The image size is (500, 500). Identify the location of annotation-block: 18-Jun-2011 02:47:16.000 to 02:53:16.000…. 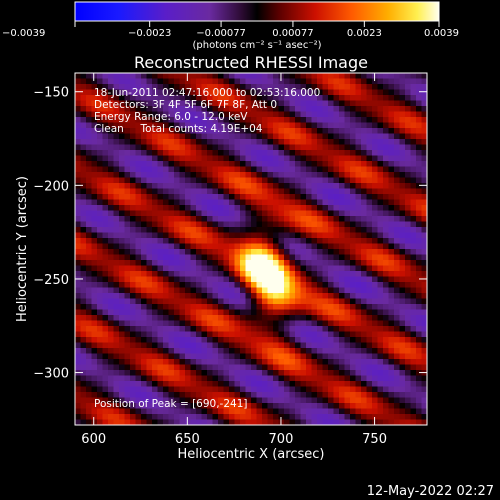
(207, 111).